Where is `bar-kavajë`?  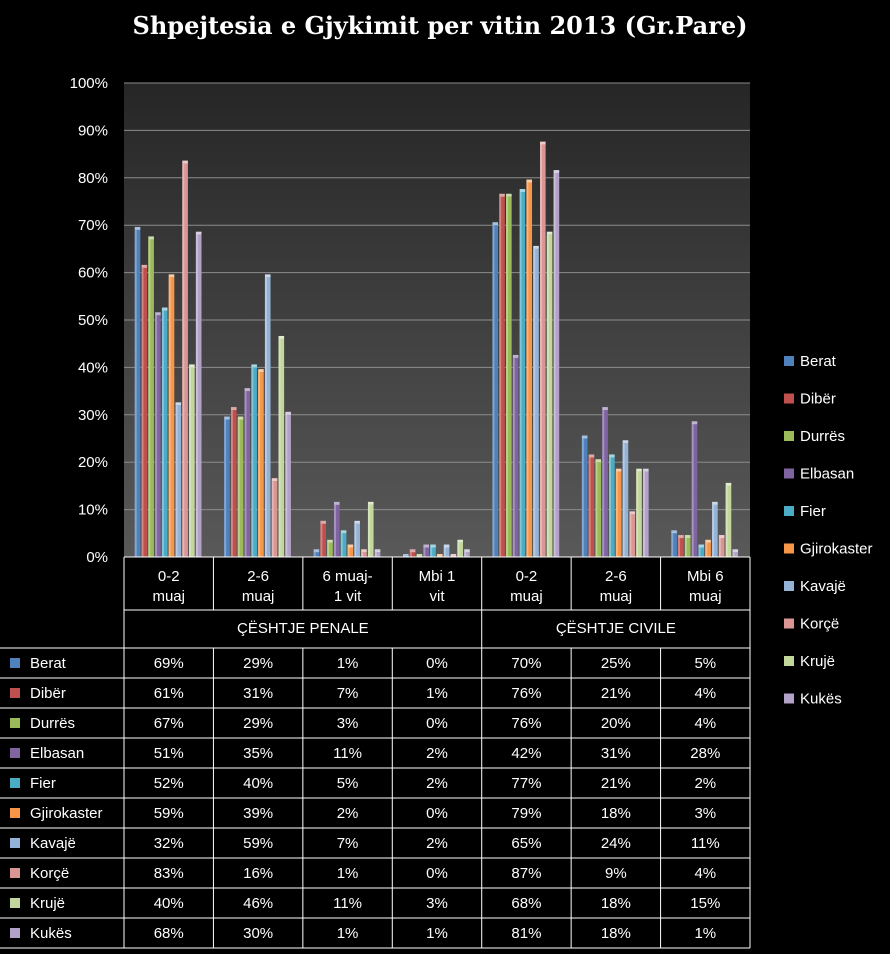 bar-kavajë is located at coordinates (536, 402).